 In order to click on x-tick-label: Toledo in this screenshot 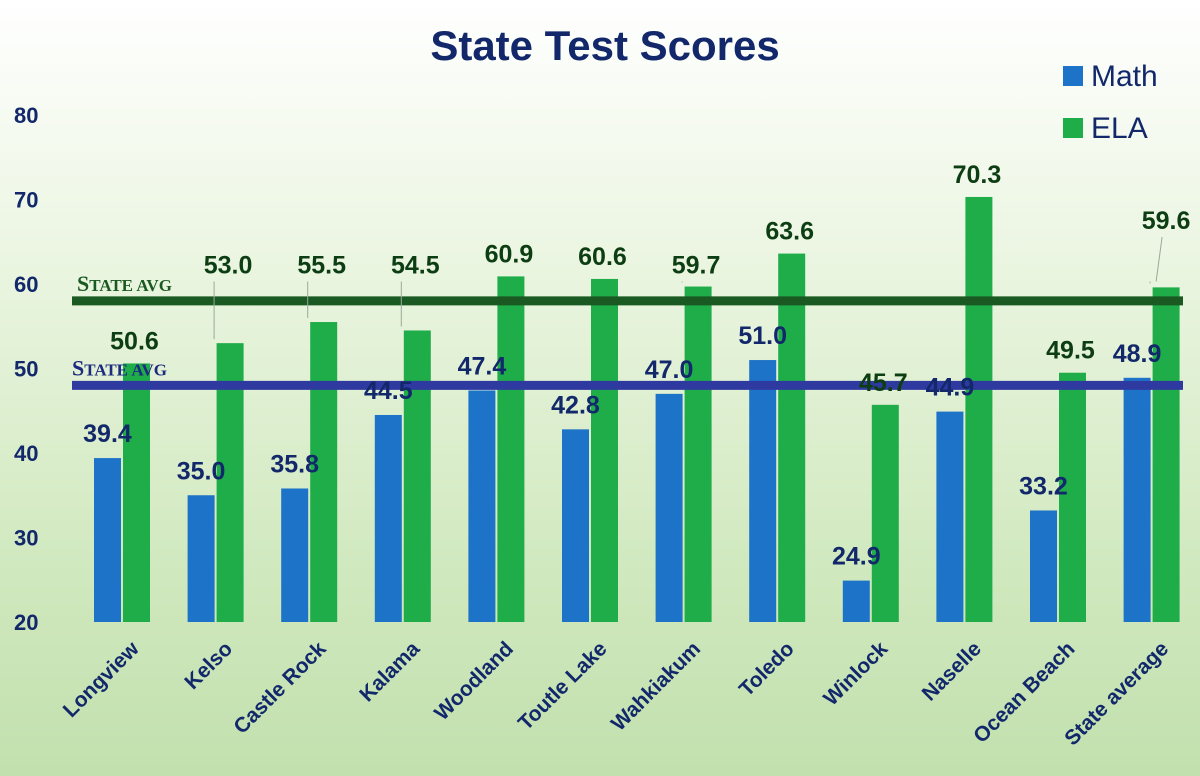, I will do `click(767, 669)`.